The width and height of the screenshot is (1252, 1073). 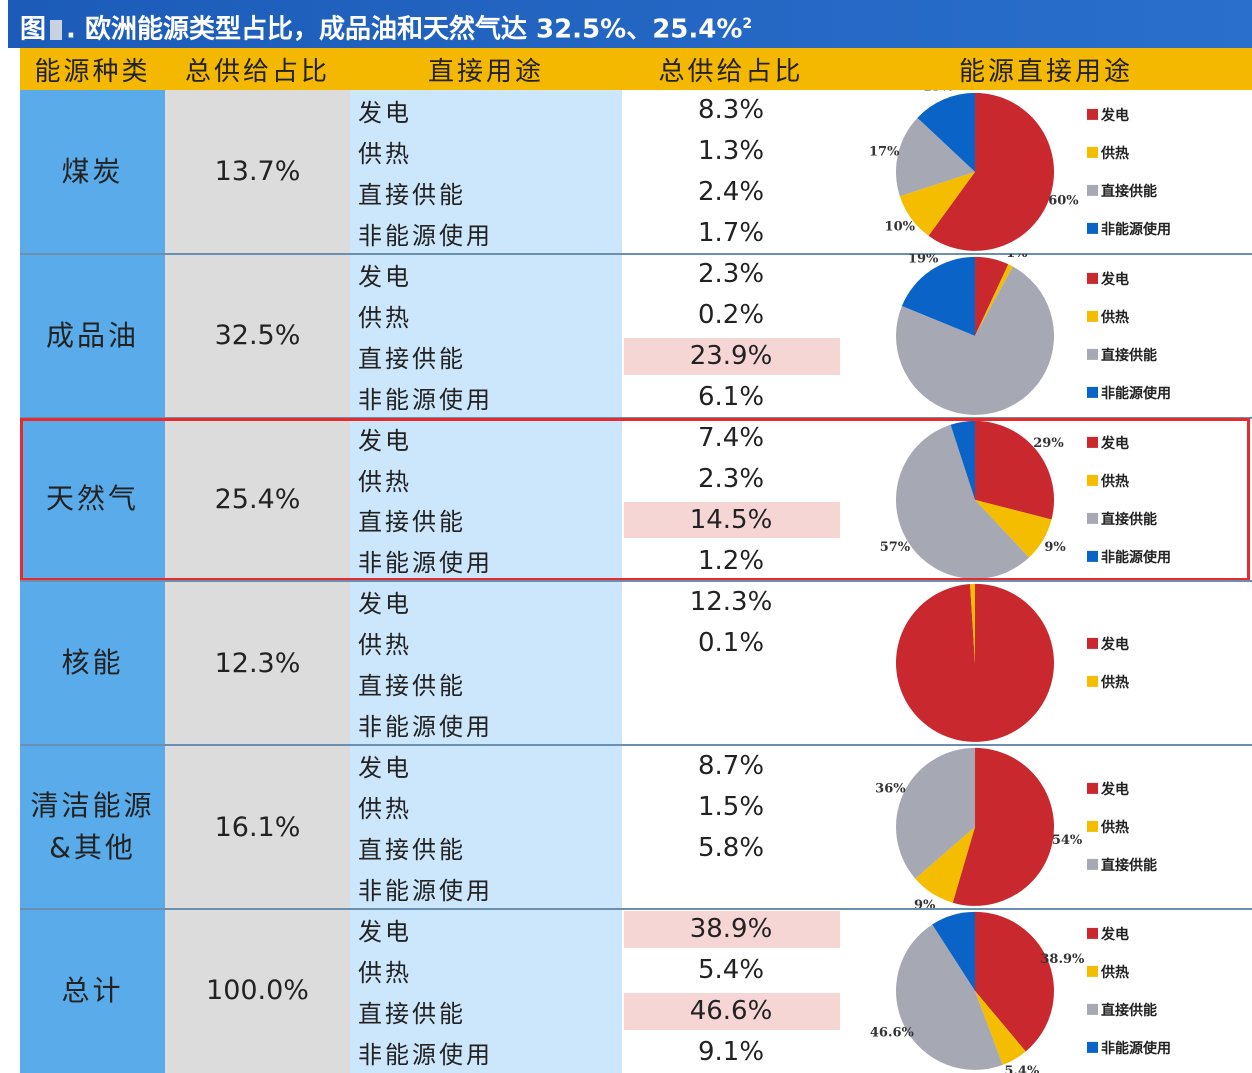 I want to click on highlight-cell, so click(x=732, y=929).